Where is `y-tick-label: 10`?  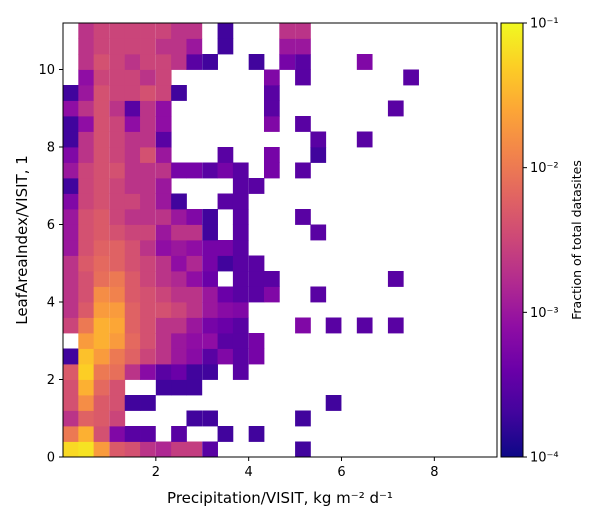
y-tick-label: 10 is located at coordinates (46, 70).